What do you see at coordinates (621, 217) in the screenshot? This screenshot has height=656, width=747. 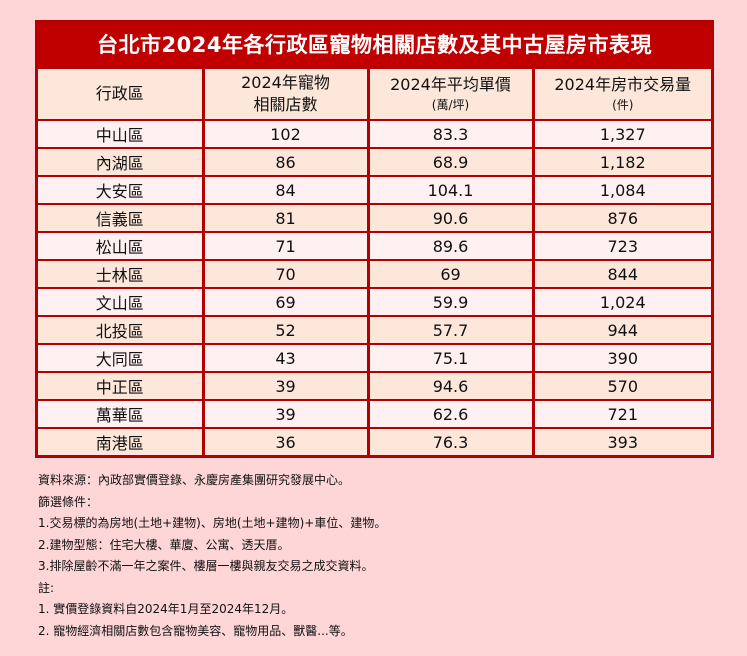 I see `cell-volume: 876` at bounding box center [621, 217].